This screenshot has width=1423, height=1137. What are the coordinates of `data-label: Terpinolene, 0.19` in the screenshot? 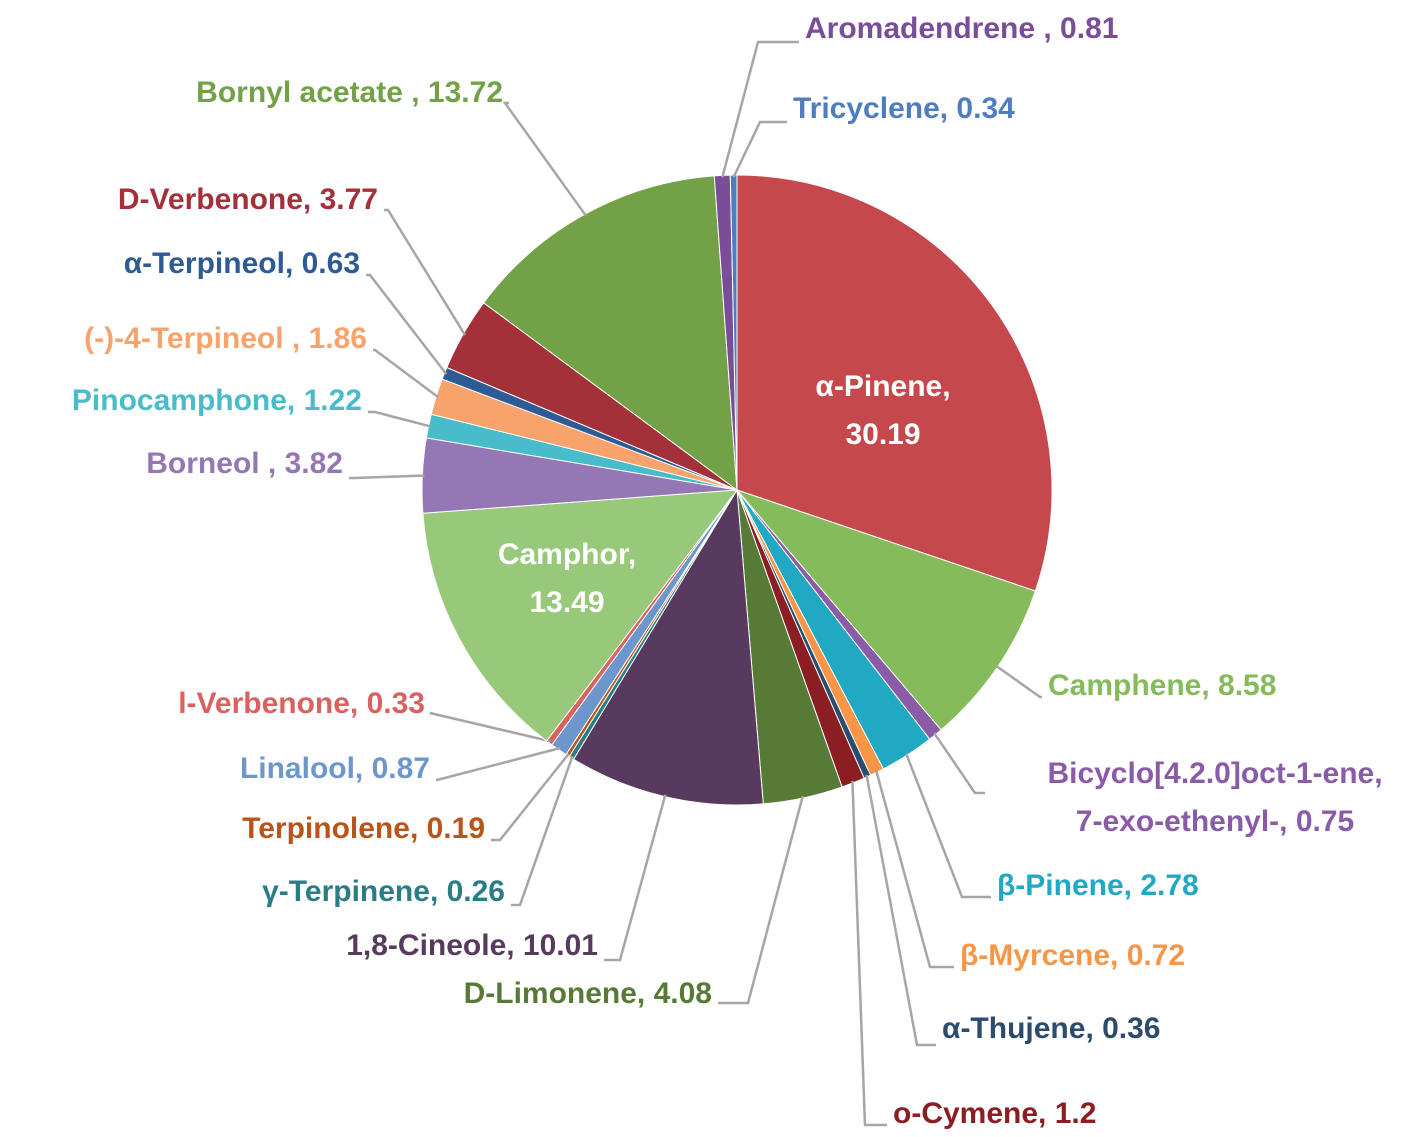 It's located at (363, 828).